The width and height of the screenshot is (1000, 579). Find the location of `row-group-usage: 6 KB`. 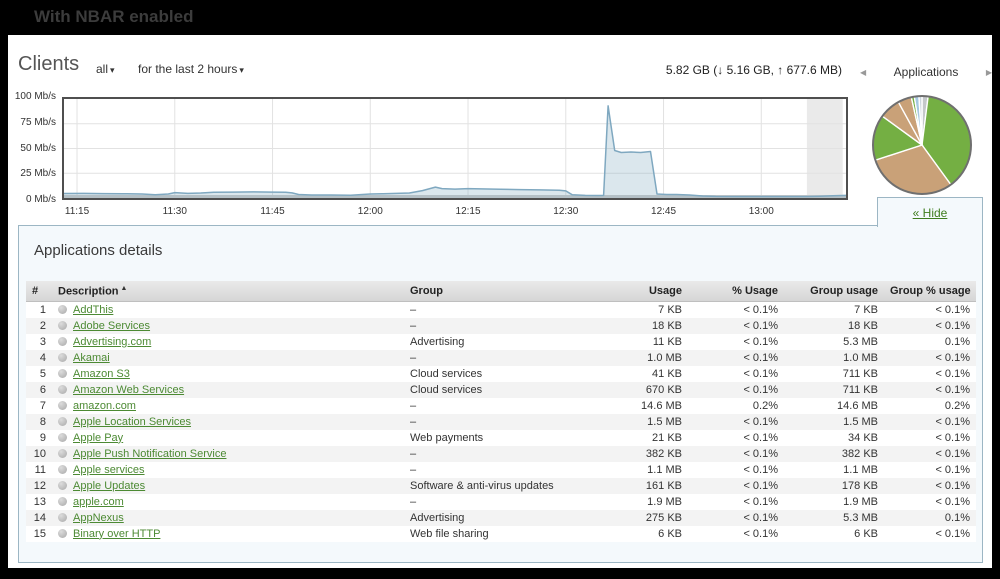

row-group-usage: 6 KB is located at coordinates (866, 533).